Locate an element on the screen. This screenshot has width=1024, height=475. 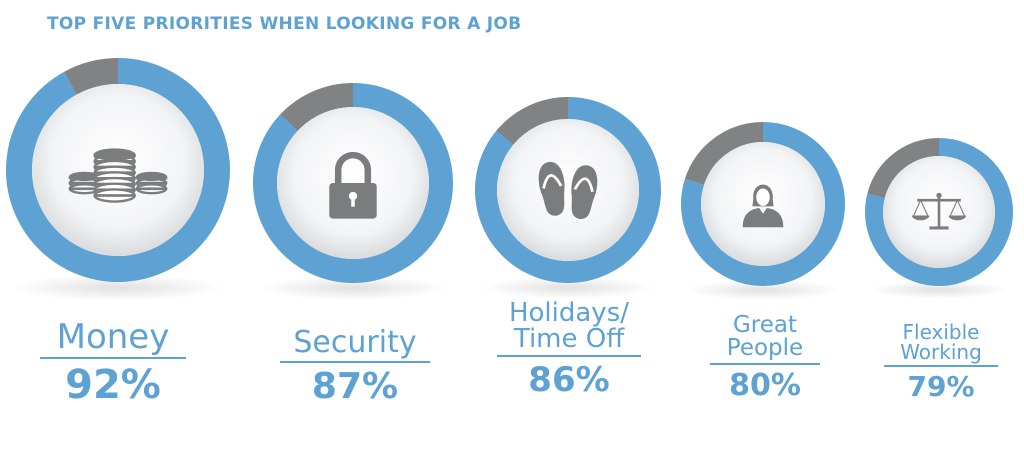
category-percent: 79% is located at coordinates (941, 386).